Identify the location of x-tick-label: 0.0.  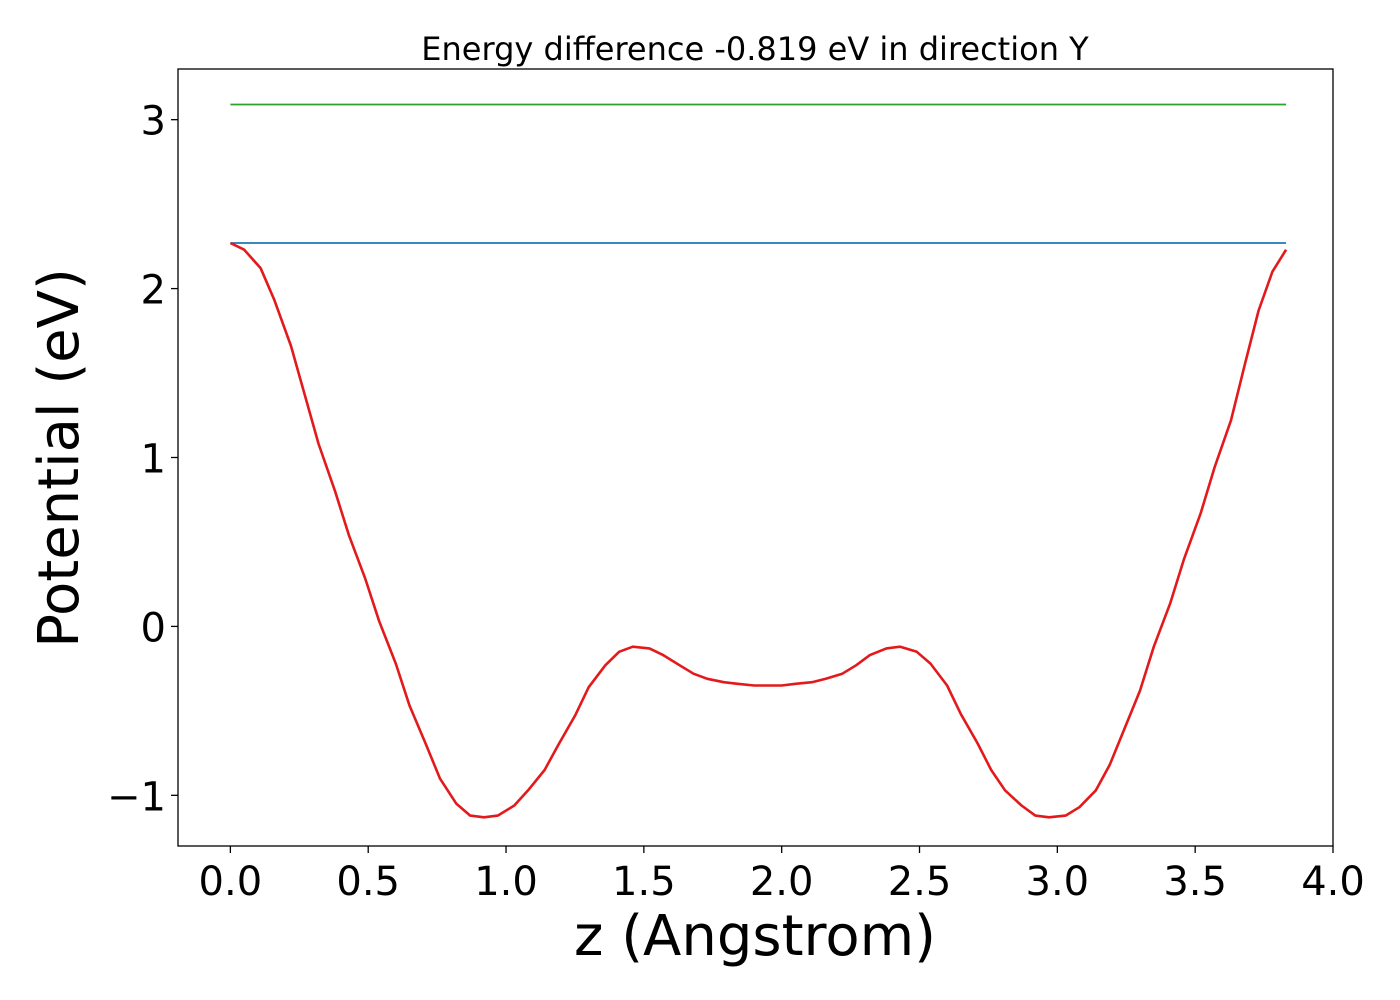
(231, 882).